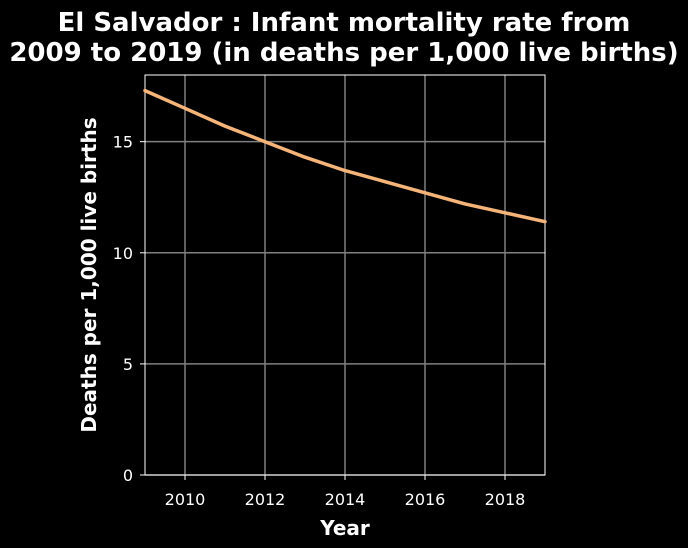 This screenshot has height=548, width=688. What do you see at coordinates (123, 253) in the screenshot?
I see `y-tick-label: 10` at bounding box center [123, 253].